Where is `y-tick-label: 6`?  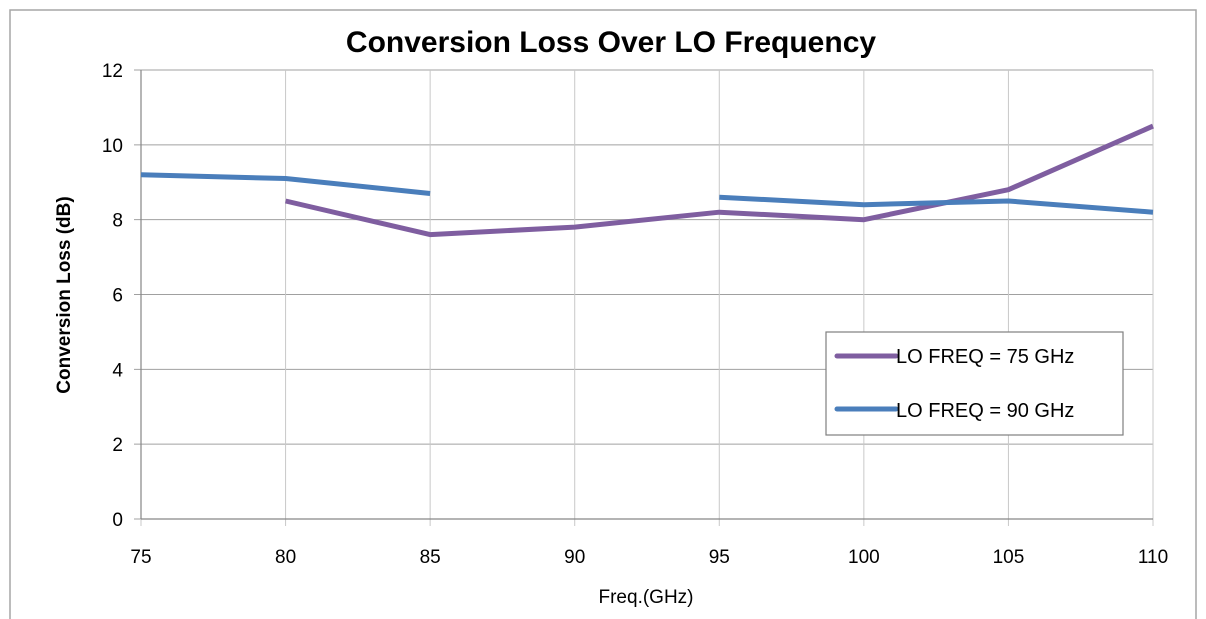
y-tick-label: 6 is located at coordinates (117, 296).